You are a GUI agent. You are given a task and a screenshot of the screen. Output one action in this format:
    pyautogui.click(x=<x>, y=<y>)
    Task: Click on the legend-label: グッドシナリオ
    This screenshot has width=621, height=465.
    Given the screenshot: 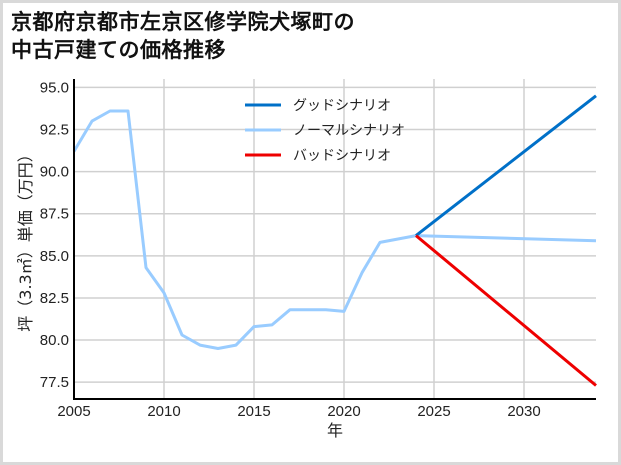 What is the action you would take?
    pyautogui.click(x=342, y=106)
    